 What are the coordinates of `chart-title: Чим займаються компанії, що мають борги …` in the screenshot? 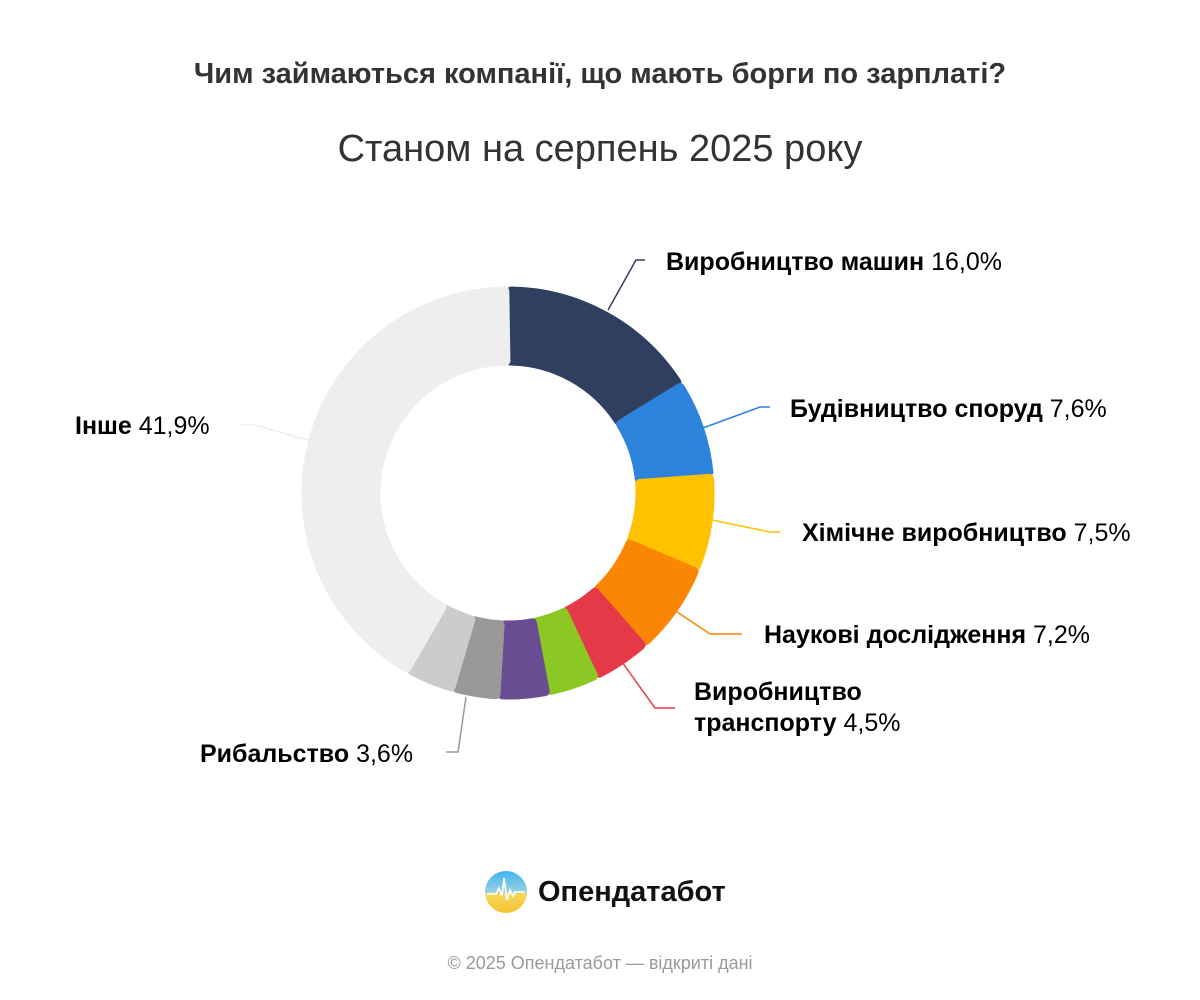 It's located at (600, 74).